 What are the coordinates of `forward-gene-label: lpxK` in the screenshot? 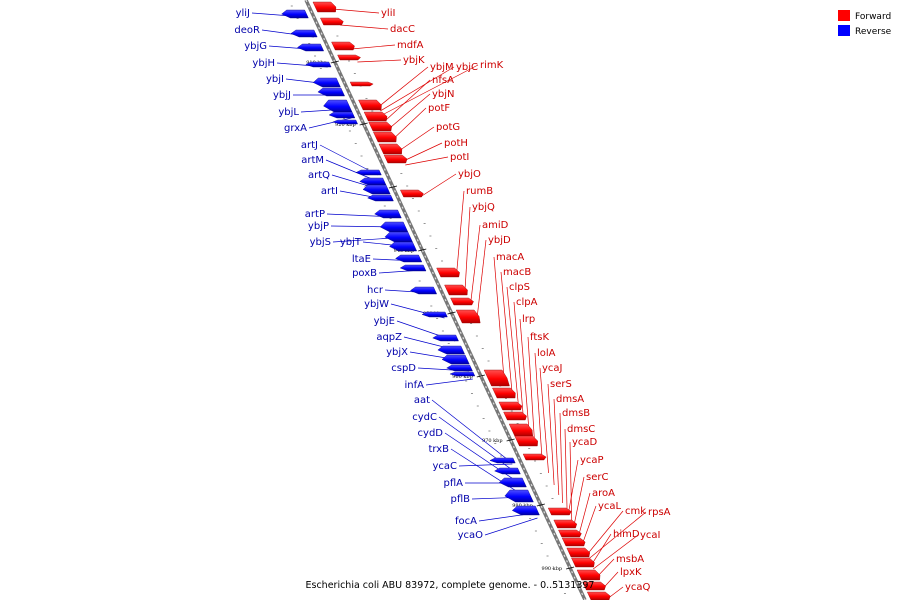 It's located at (631, 572).